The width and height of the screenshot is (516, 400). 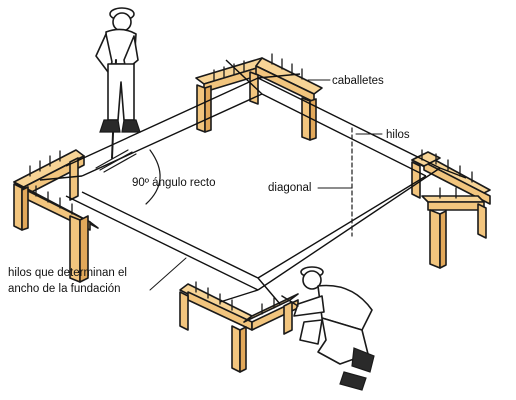 What do you see at coordinates (168, 274) in the screenshot?
I see `hilos-ancho-leader` at bounding box center [168, 274].